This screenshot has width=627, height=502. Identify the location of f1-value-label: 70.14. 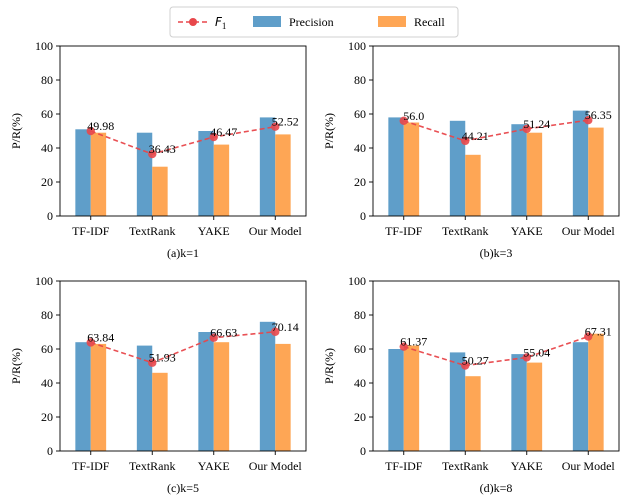
(285, 327).